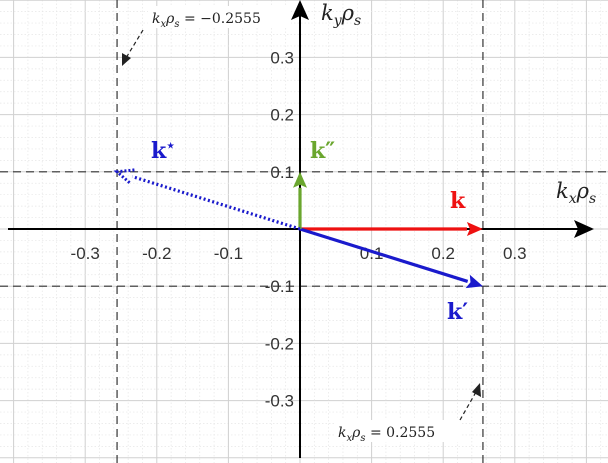 Image resolution: width=608 pixels, height=463 pixels. Describe the element at coordinates (85, 253) in the screenshot. I see `x-tick-label: -0.3` at that location.